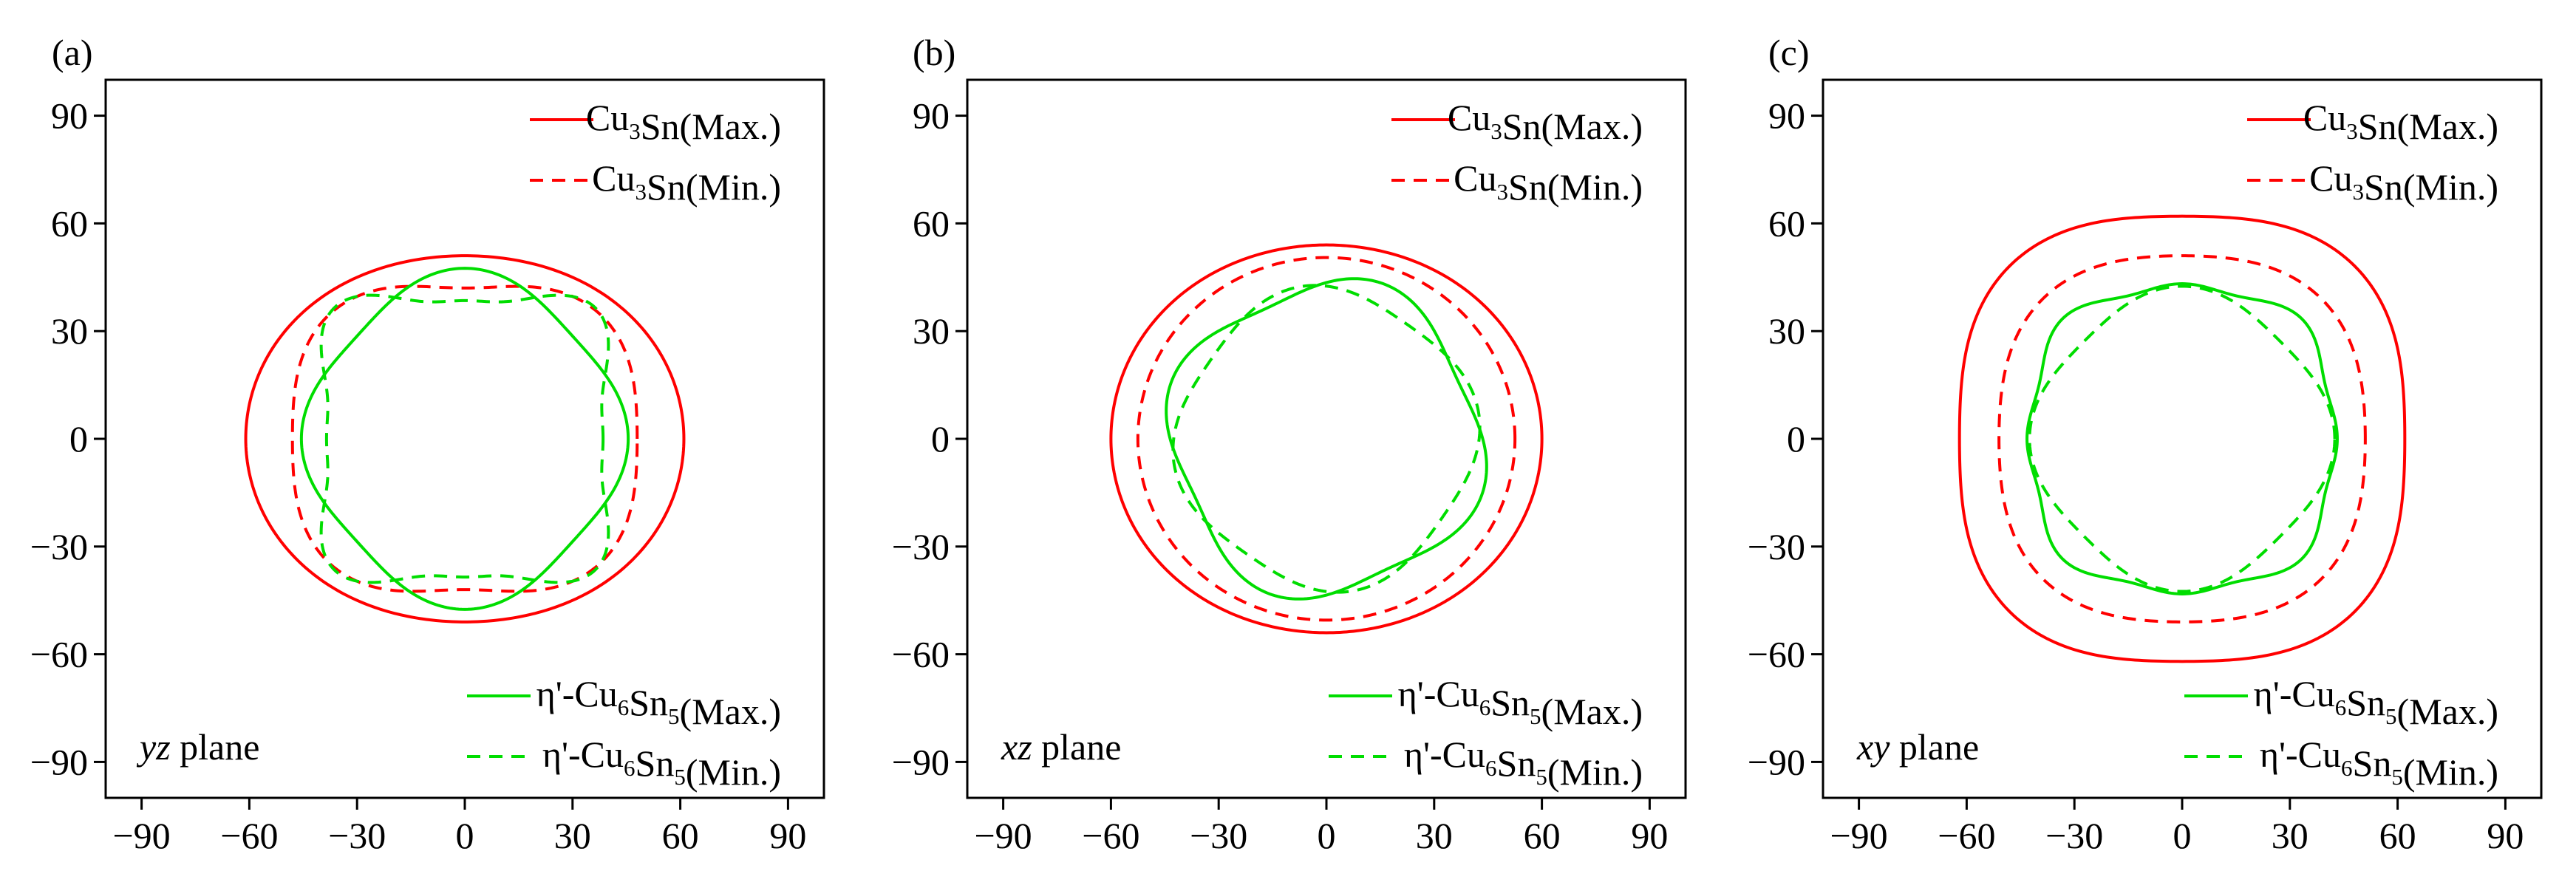  I want to click on plane-label: yz plane, so click(197, 747).